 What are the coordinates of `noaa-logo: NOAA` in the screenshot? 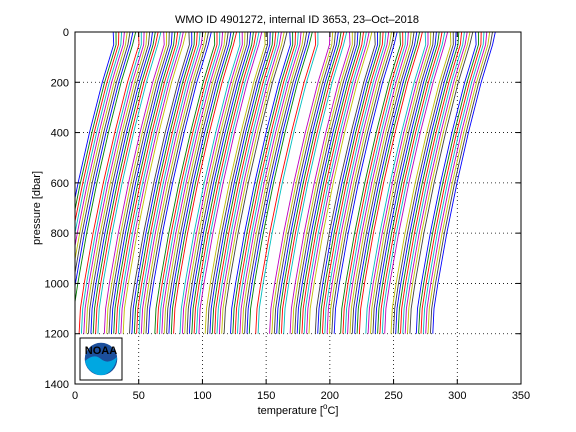 It's located at (101, 359).